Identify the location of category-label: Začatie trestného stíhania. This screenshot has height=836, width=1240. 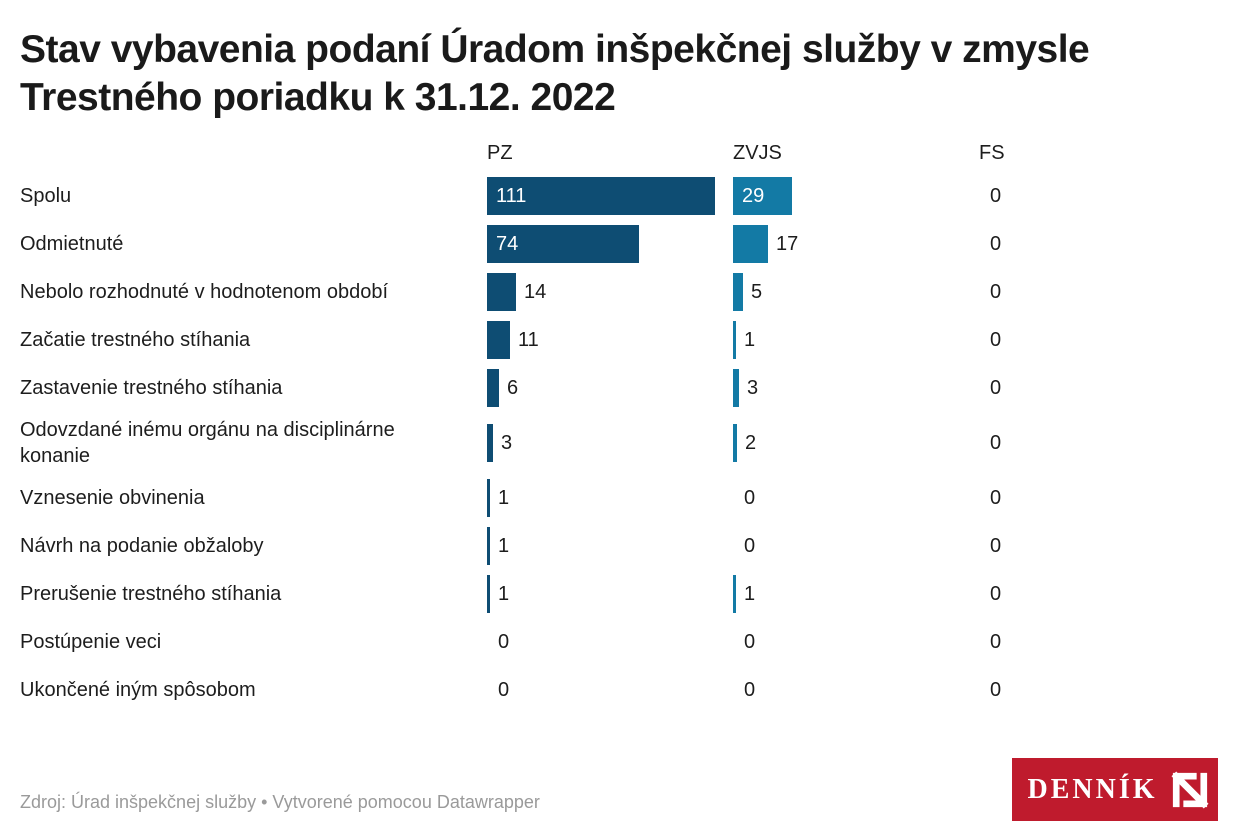
(135, 340).